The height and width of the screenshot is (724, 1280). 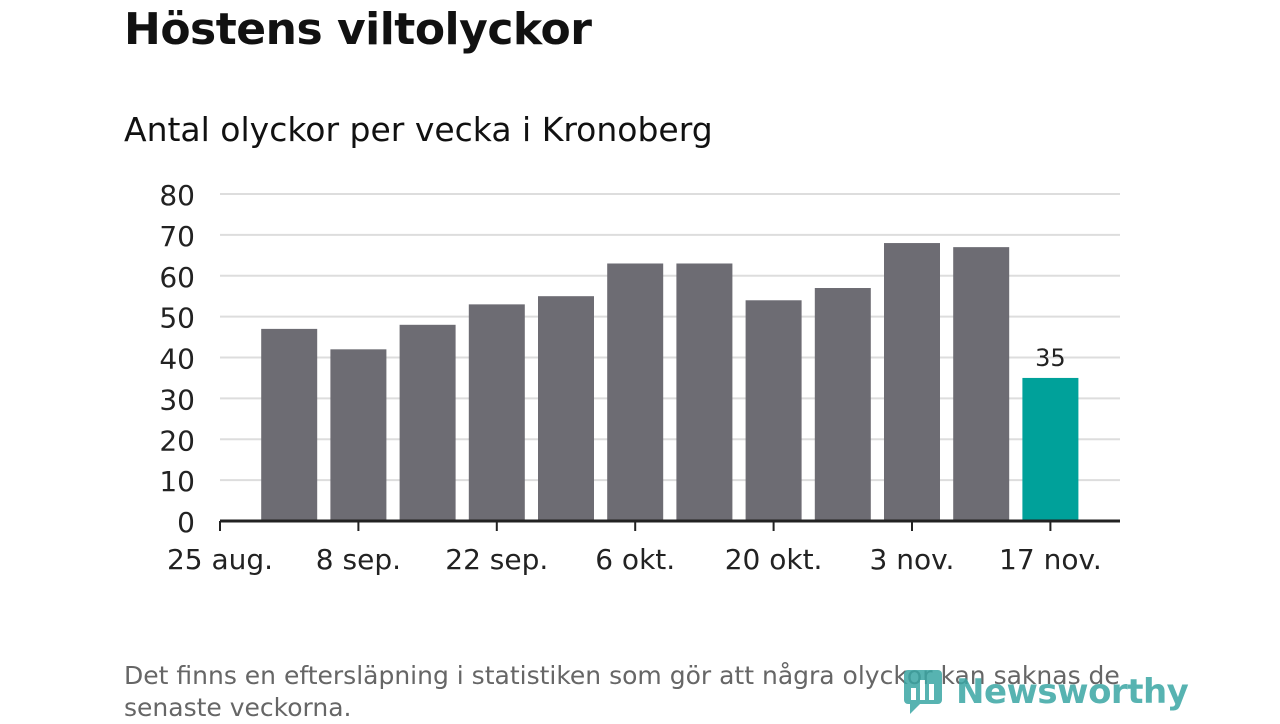 What do you see at coordinates (912, 382) in the screenshot?
I see `bar-3-nov` at bounding box center [912, 382].